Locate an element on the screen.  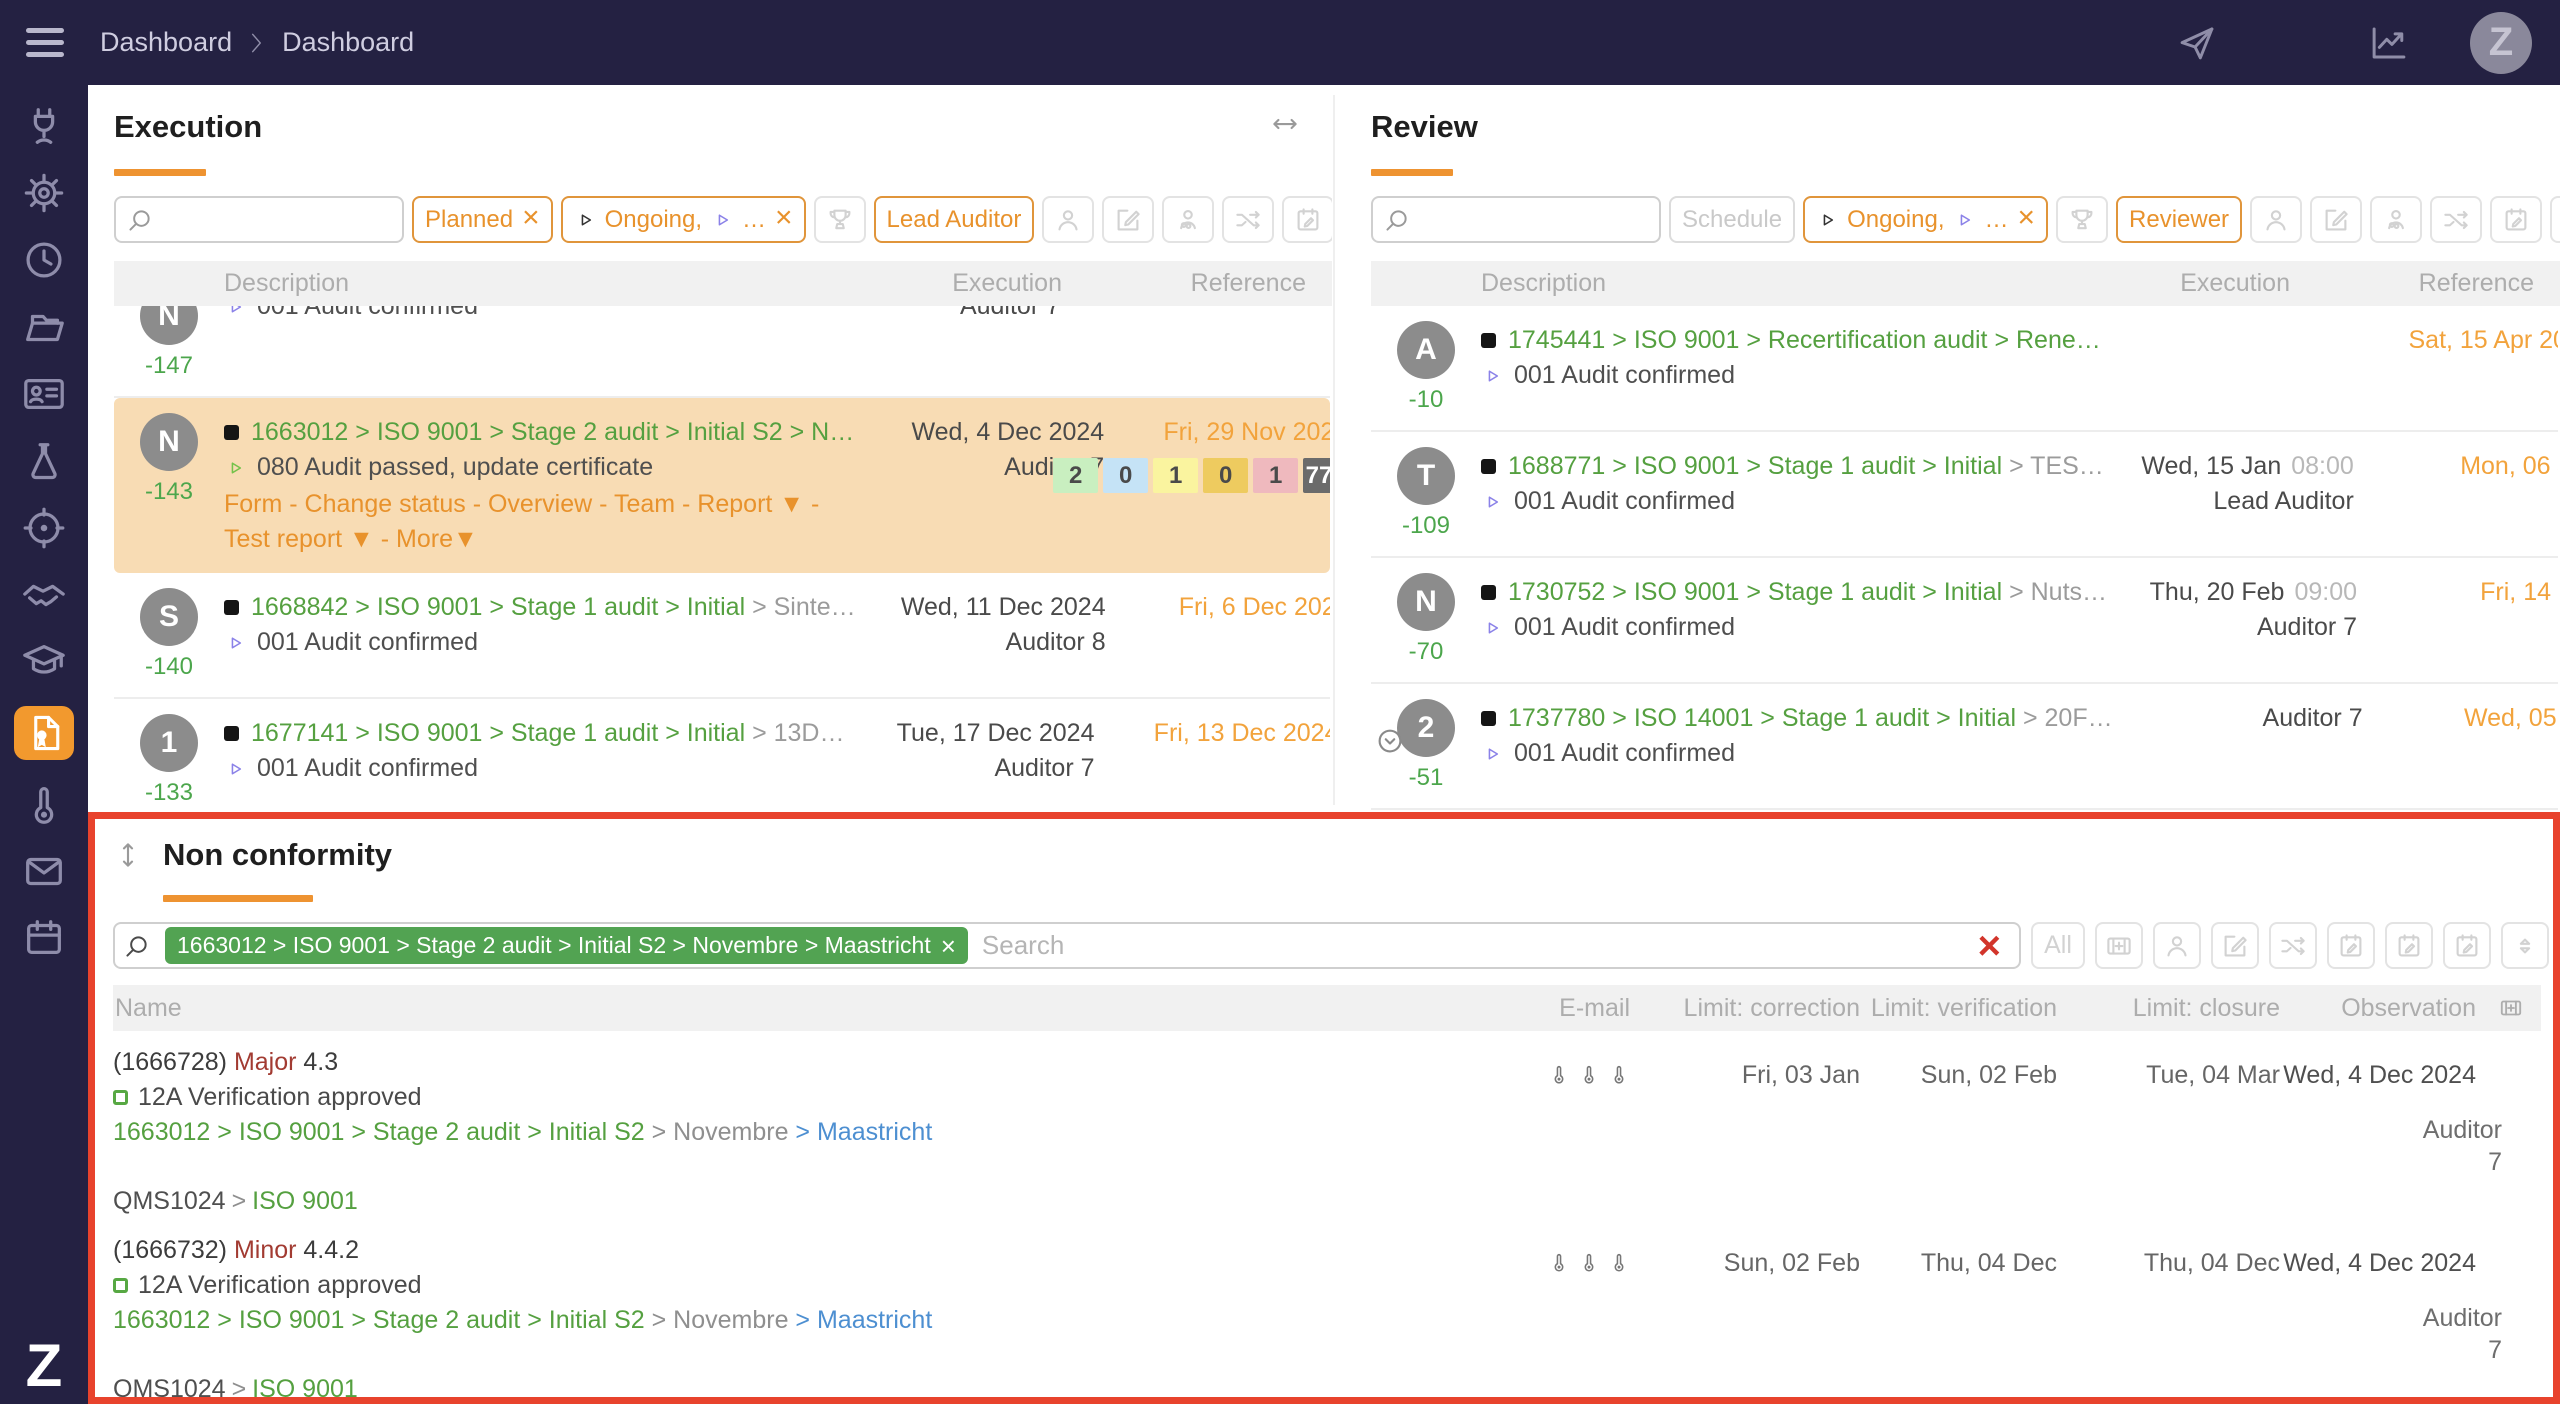
resize-horizontal-icon is located at coordinates (1285, 124).